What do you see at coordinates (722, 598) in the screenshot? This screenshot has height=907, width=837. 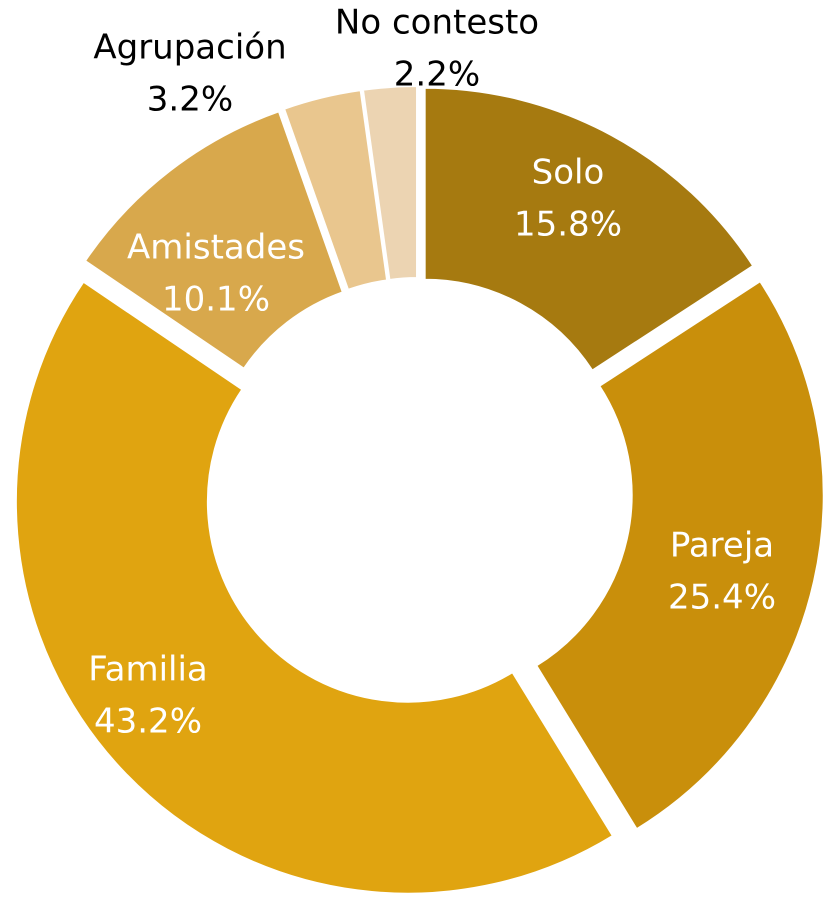 I see `slice-value-label: 25.4%` at bounding box center [722, 598].